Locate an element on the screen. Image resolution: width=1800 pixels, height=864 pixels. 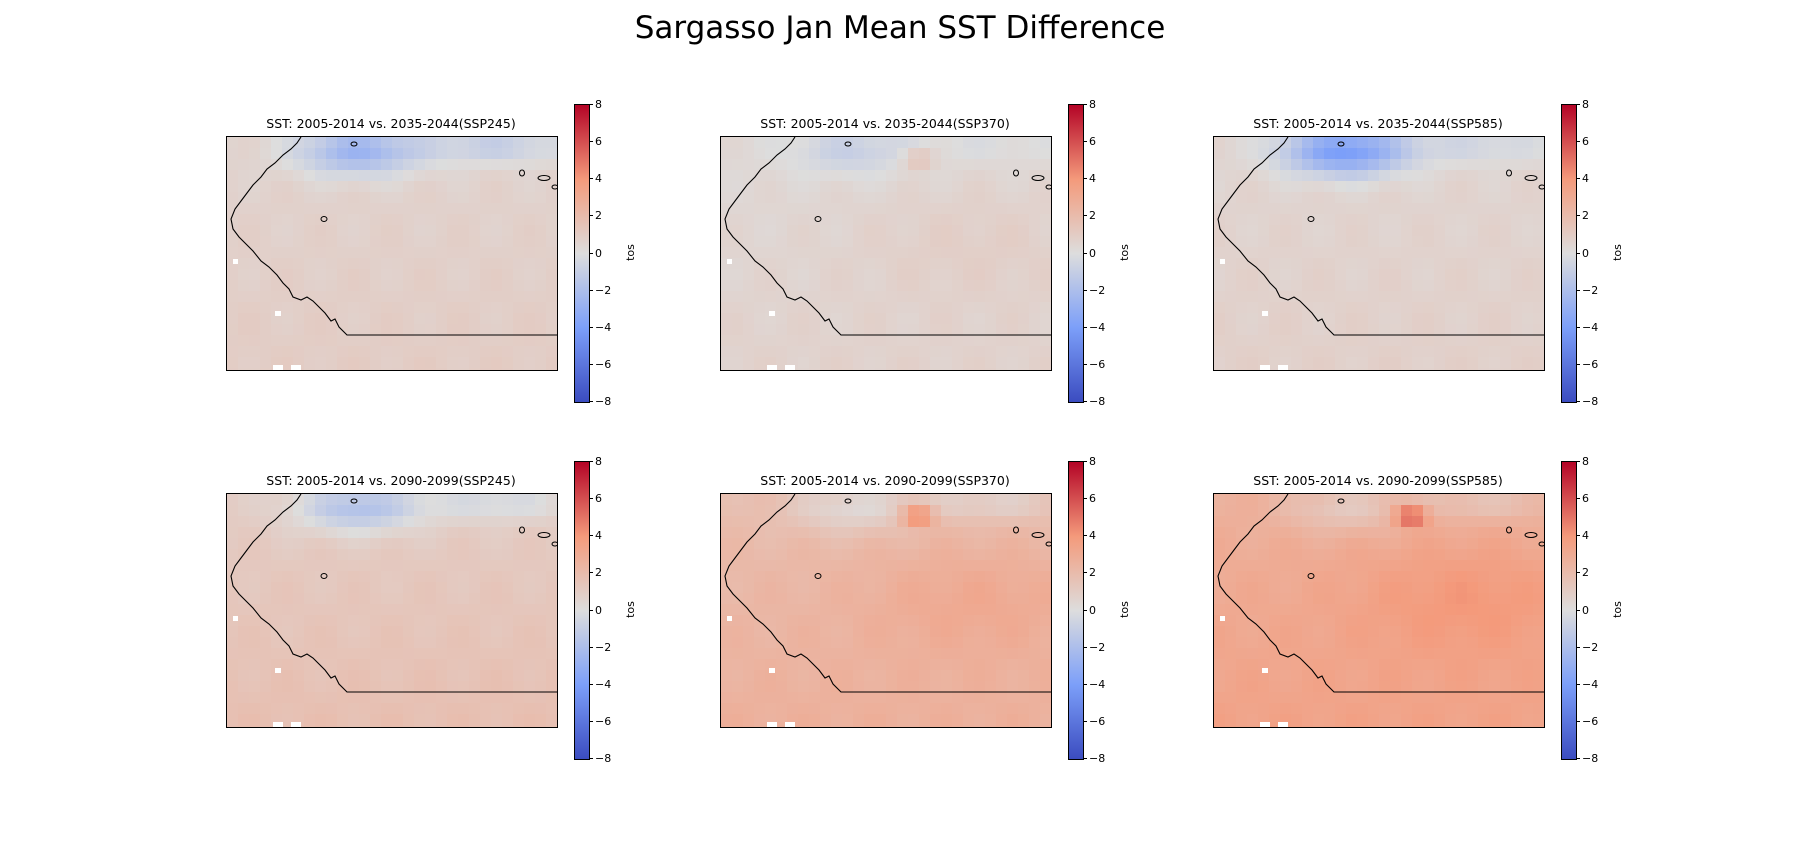
missing-data-cell is located at coordinates (790, 367).